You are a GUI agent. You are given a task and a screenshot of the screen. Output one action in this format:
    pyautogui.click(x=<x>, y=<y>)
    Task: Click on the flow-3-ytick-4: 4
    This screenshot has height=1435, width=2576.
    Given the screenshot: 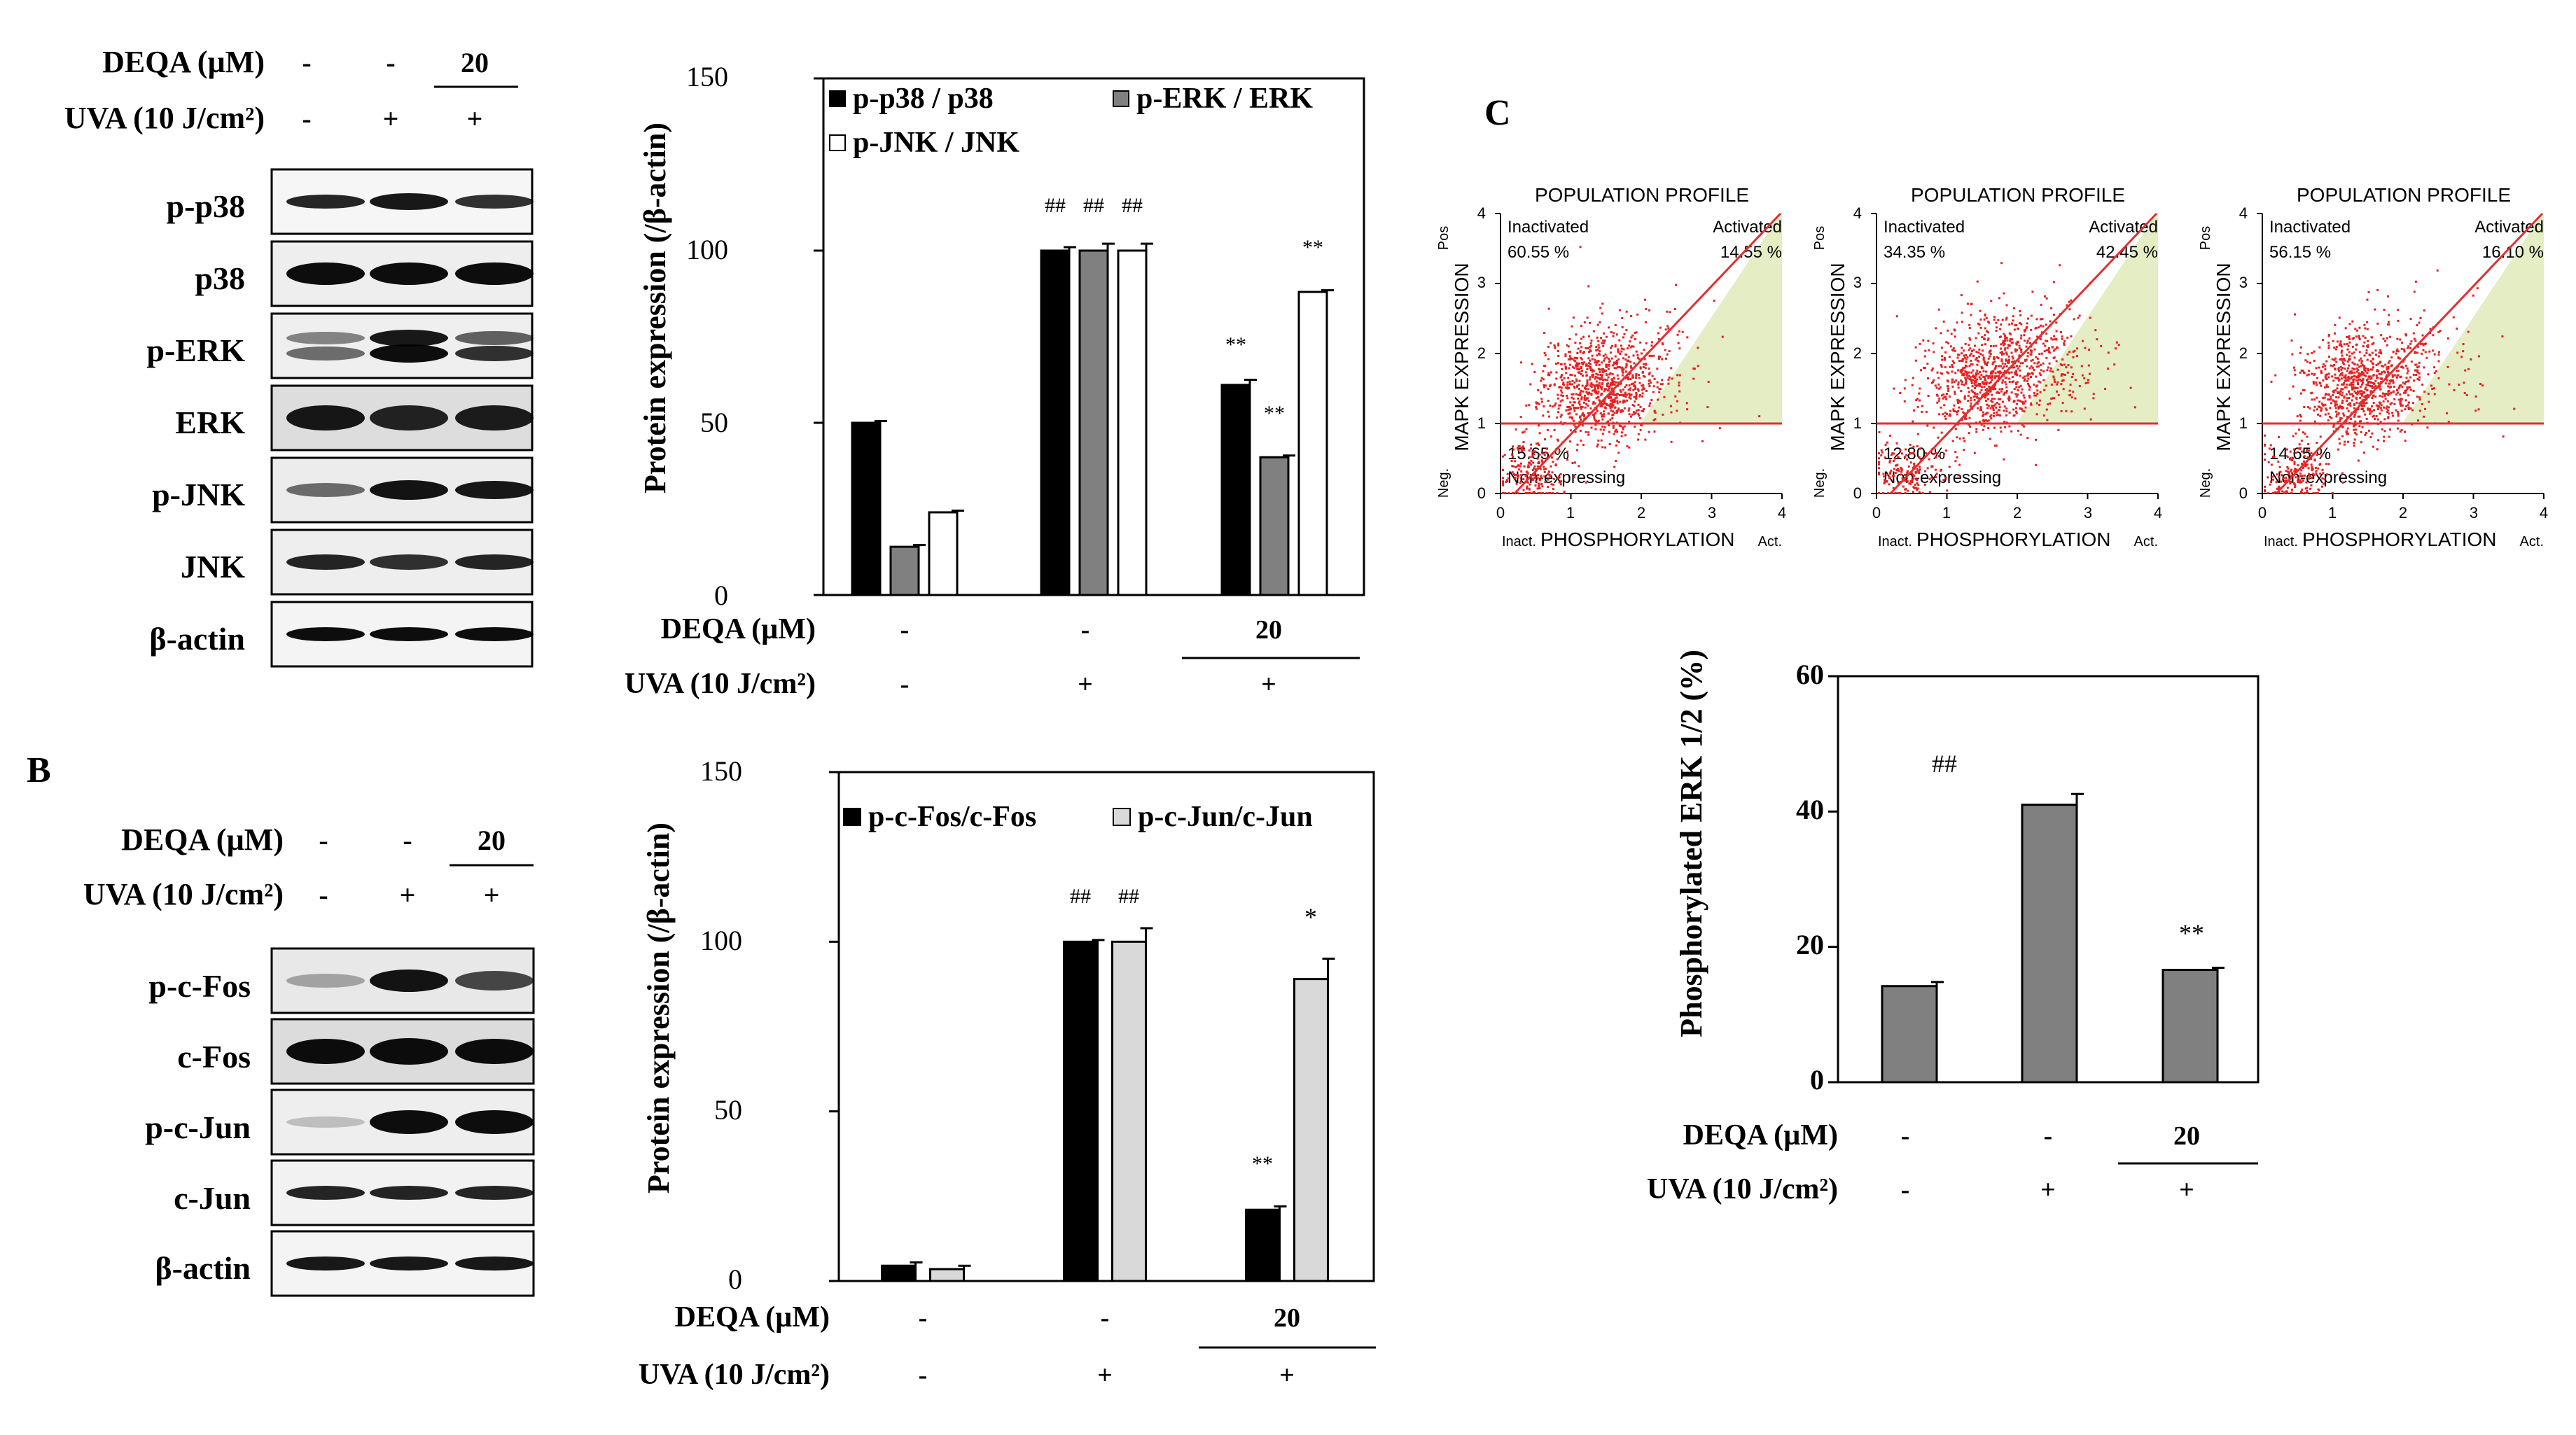 What is the action you would take?
    pyautogui.click(x=2243, y=213)
    